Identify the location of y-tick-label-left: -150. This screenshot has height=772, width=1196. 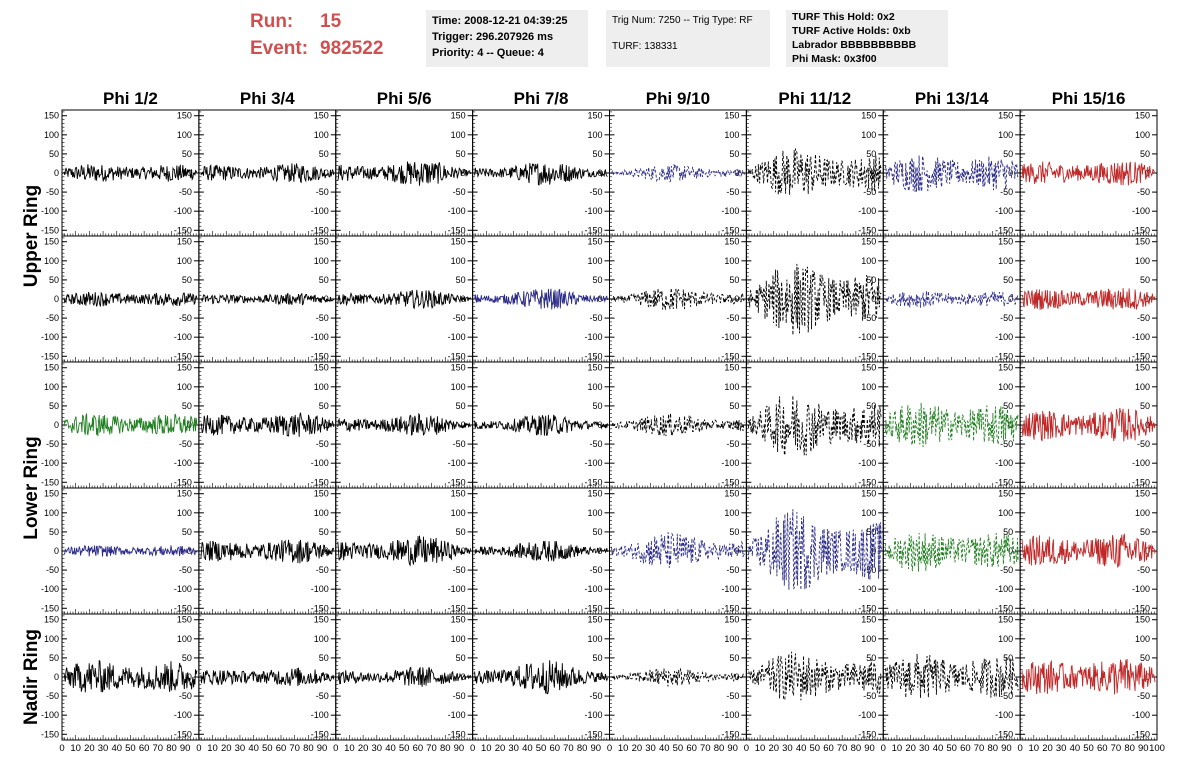
(50, 356).